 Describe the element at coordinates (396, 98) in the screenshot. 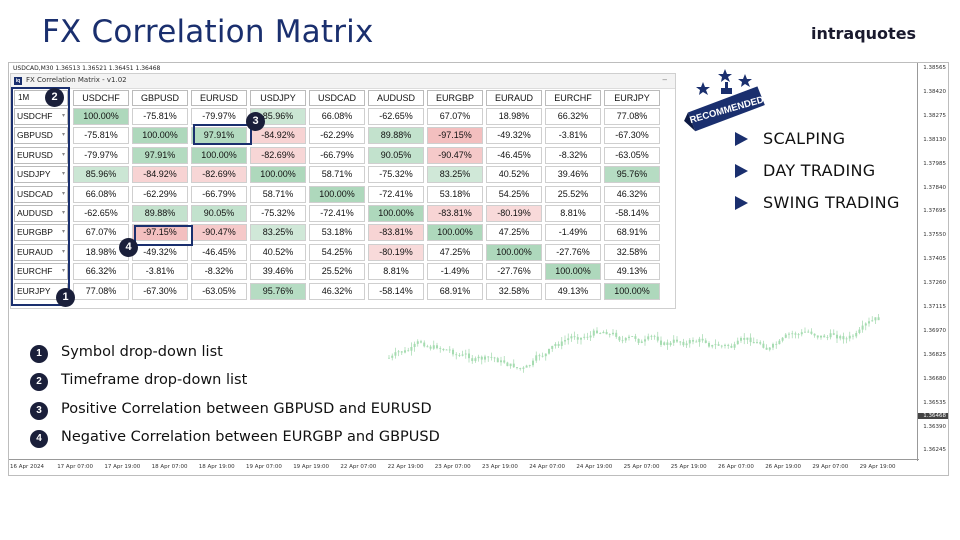

I see `column-header: AUDUSD` at that location.